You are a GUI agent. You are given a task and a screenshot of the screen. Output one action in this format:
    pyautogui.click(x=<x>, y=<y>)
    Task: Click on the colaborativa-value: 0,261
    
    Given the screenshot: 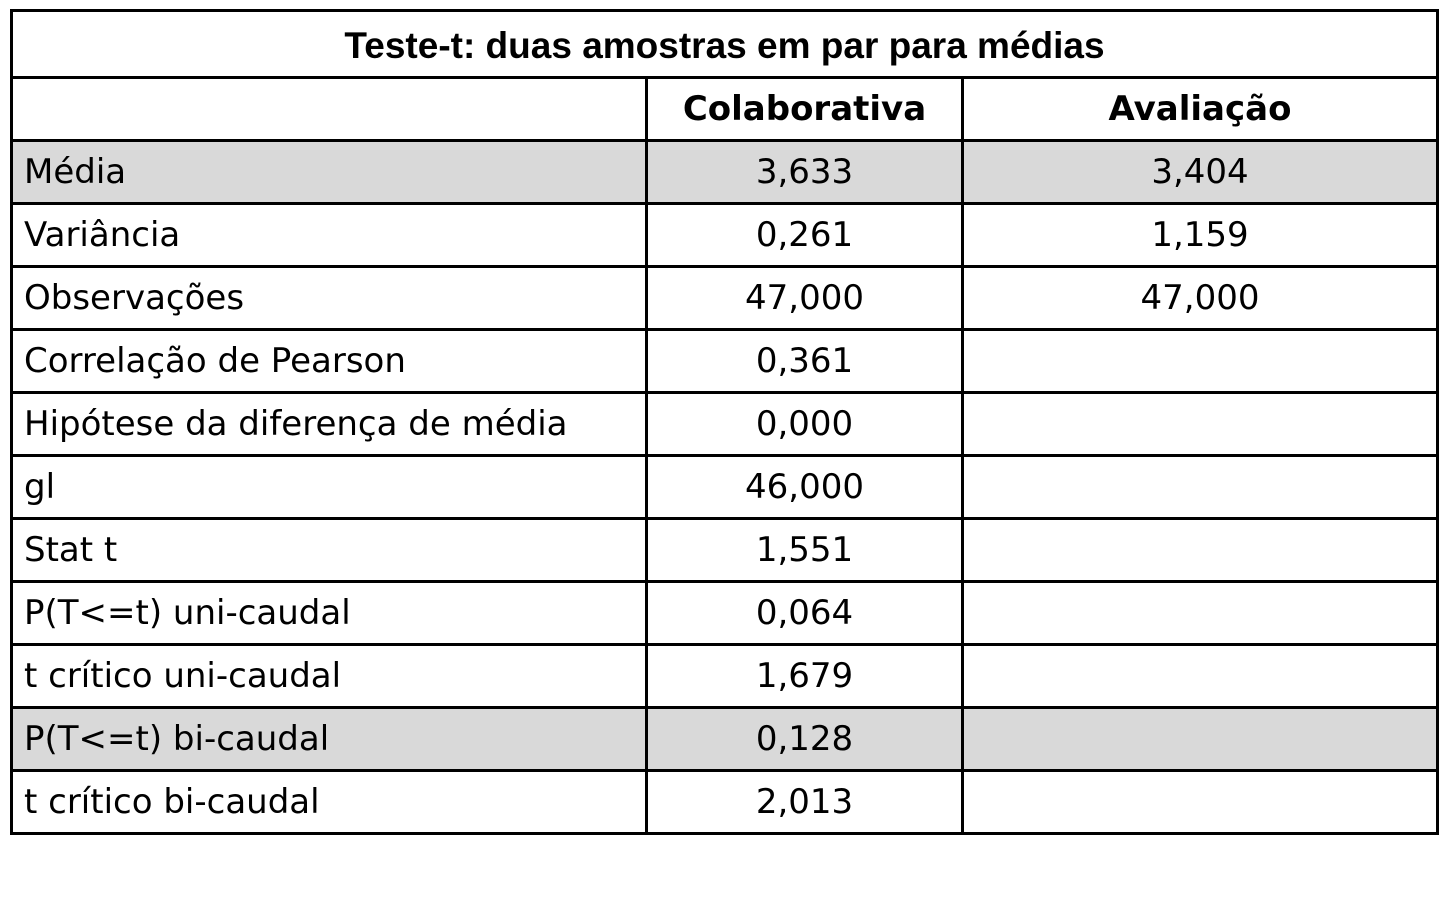 What is the action you would take?
    pyautogui.click(x=804, y=235)
    